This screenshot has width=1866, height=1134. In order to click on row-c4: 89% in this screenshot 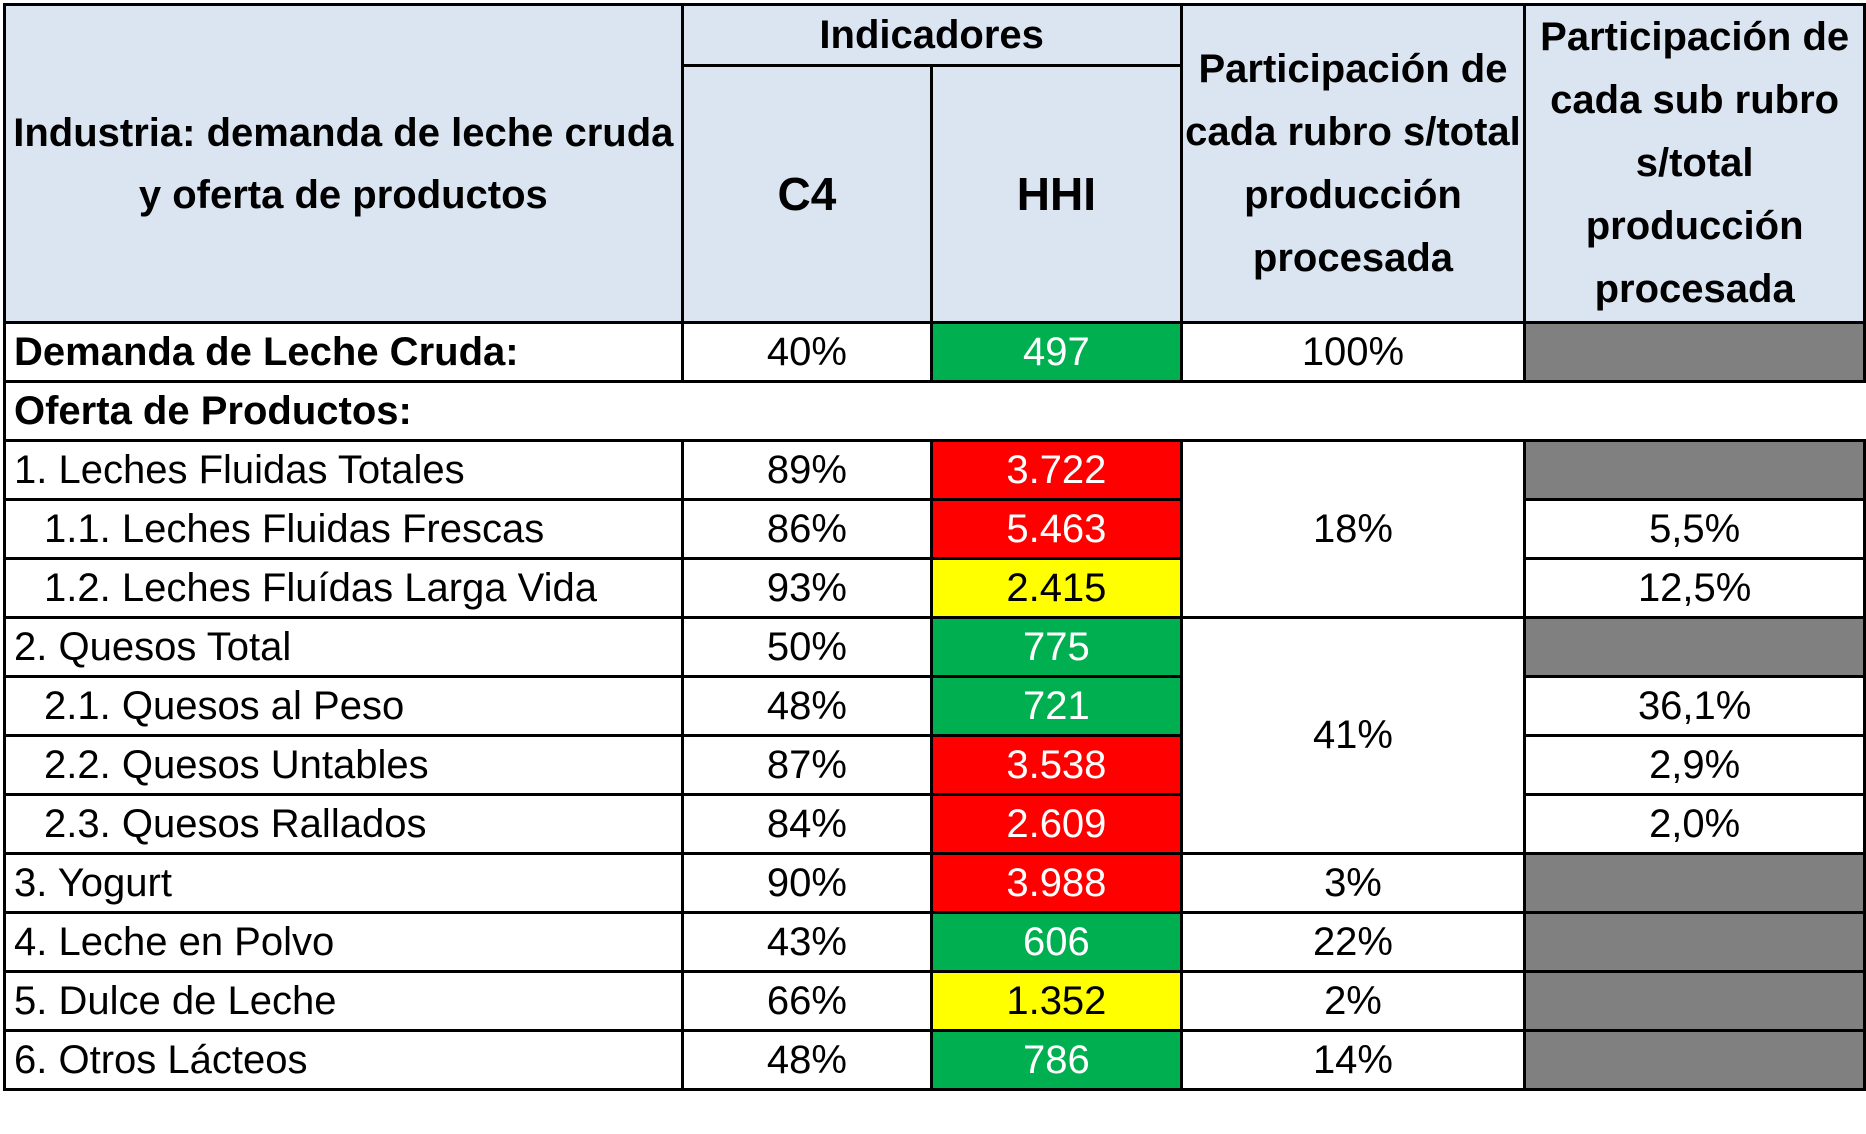, I will do `click(807, 470)`.